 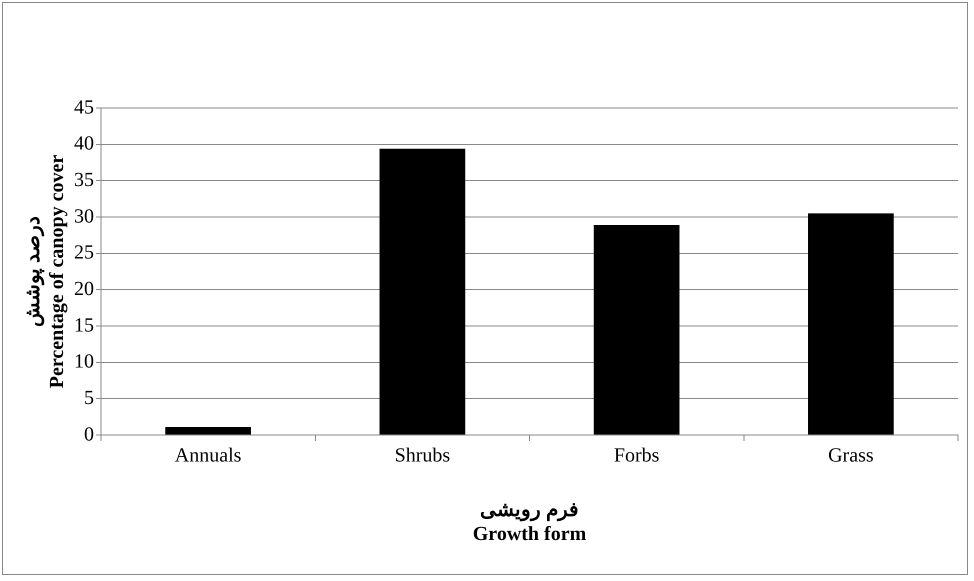 I want to click on x-tick-label: Grass, so click(x=851, y=455).